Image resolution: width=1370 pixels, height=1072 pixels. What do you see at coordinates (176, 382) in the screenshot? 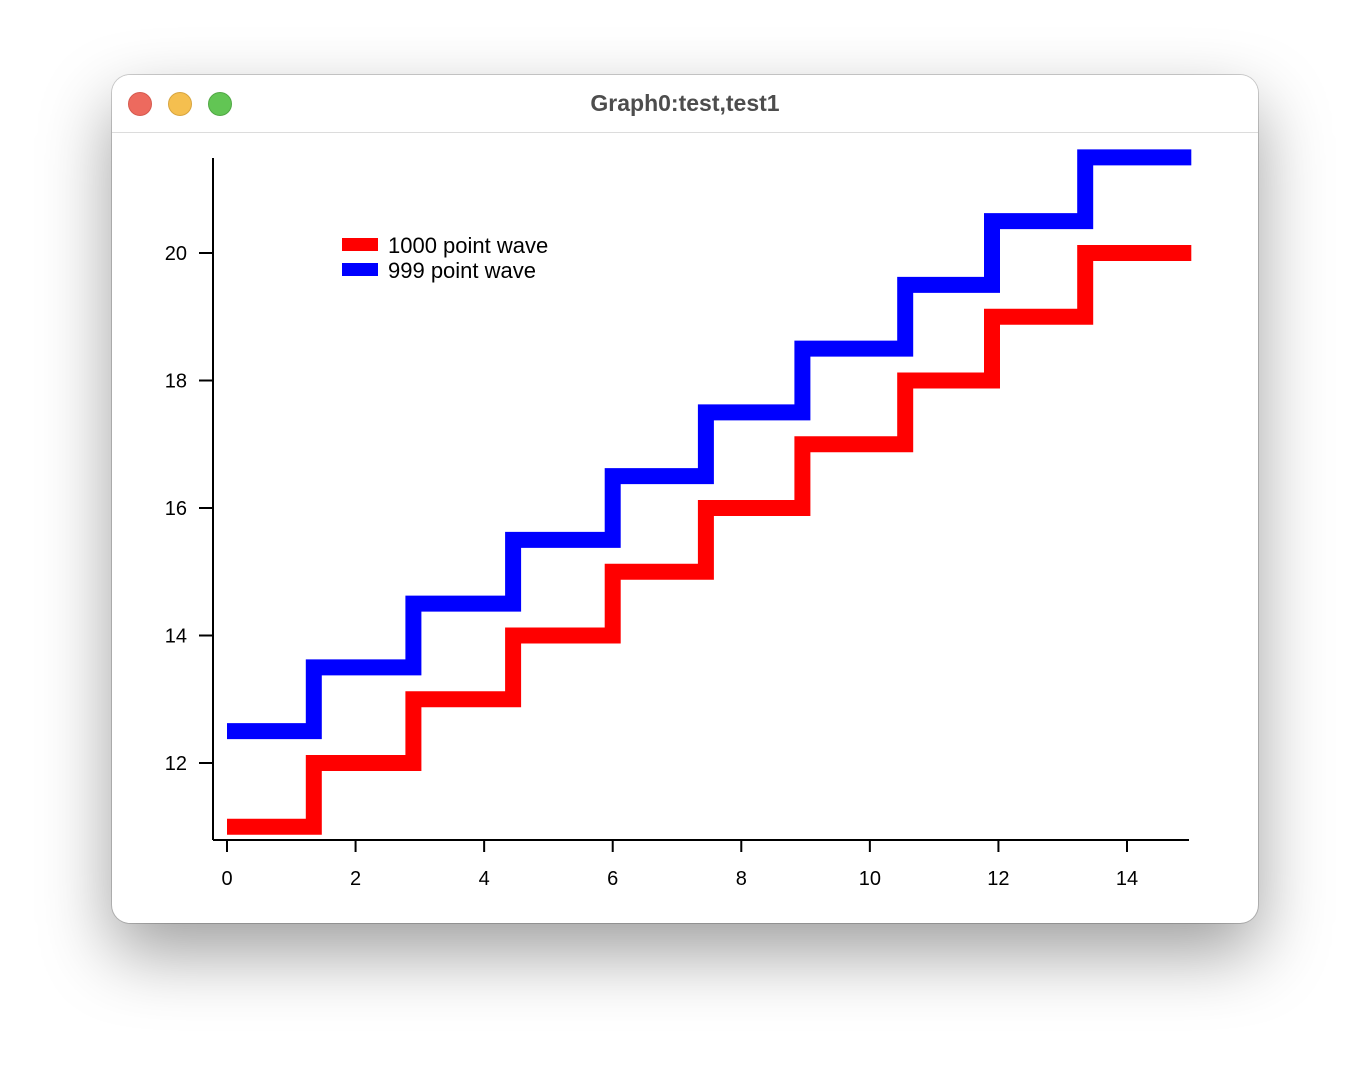
I see `y-tick-label: 18` at bounding box center [176, 382].